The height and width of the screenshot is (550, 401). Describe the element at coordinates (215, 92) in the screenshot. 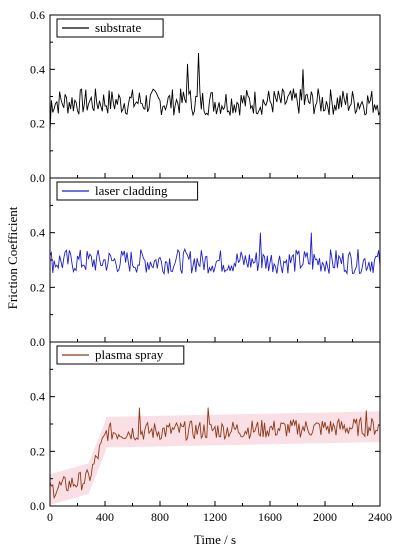

I see `series-line-substrate` at that location.